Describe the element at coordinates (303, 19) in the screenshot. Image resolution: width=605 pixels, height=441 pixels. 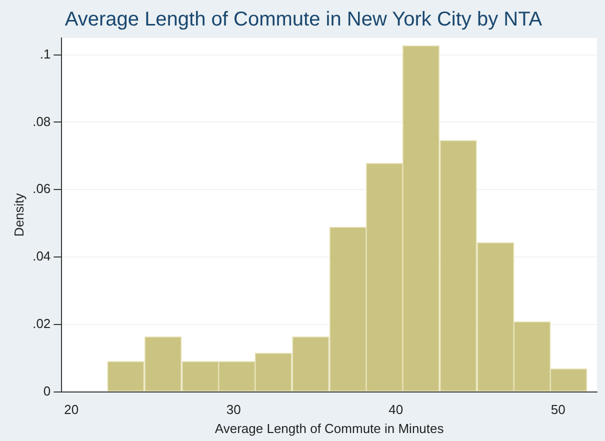
I see `chart-title: Average Length of Commute in New York City by NTA` at that location.